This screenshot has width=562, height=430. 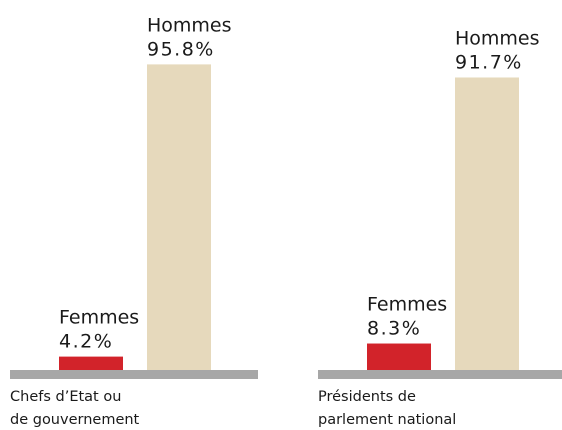 I want to click on value-label: 91.7%, so click(x=489, y=62).